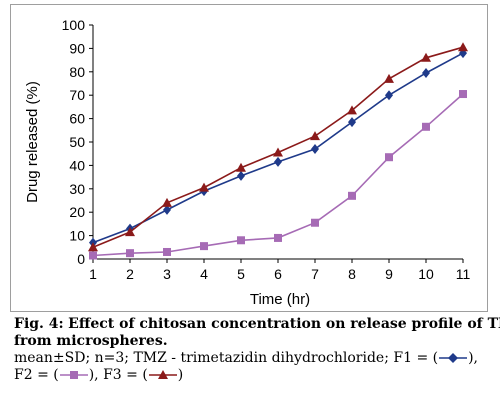 The width and height of the screenshot is (500, 410). I want to click on x-tick-label: 5, so click(241, 274).